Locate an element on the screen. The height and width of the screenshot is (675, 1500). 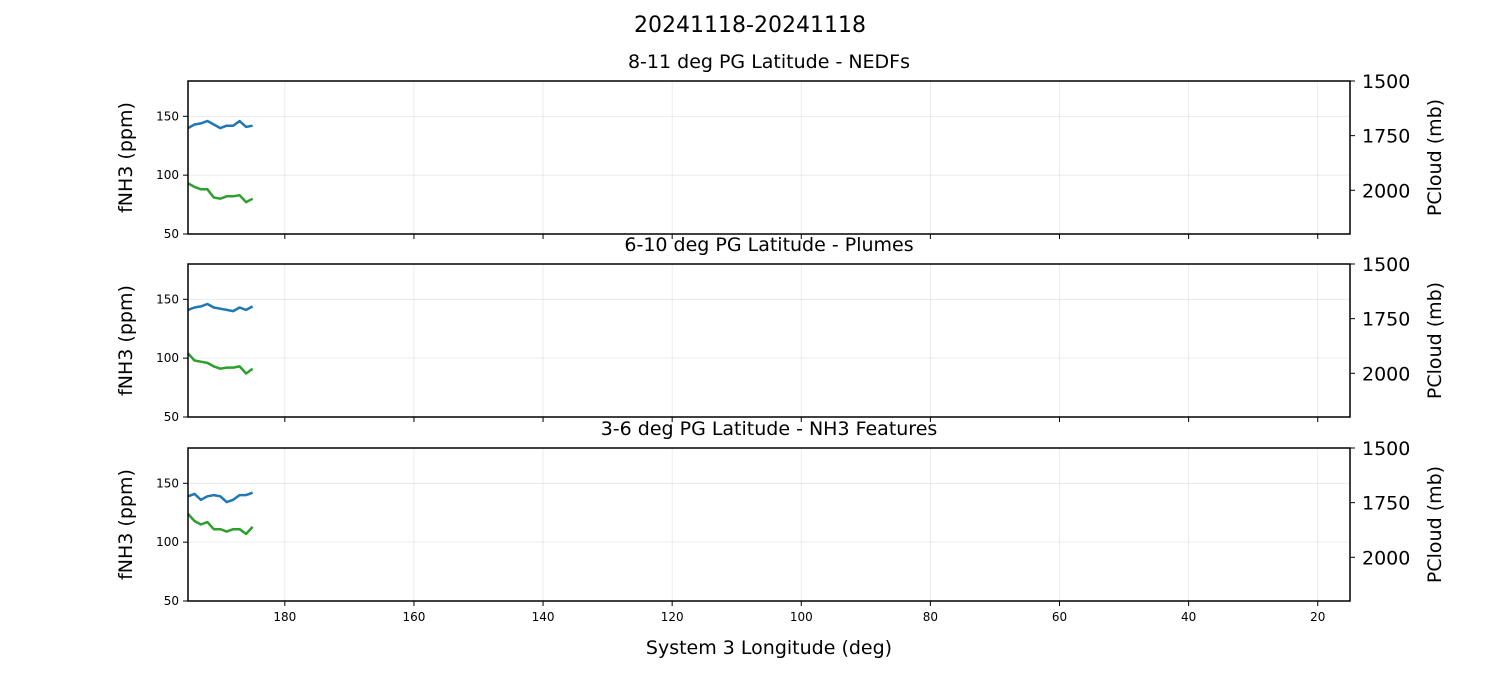
x-tick-label: 140 is located at coordinates (543, 617).